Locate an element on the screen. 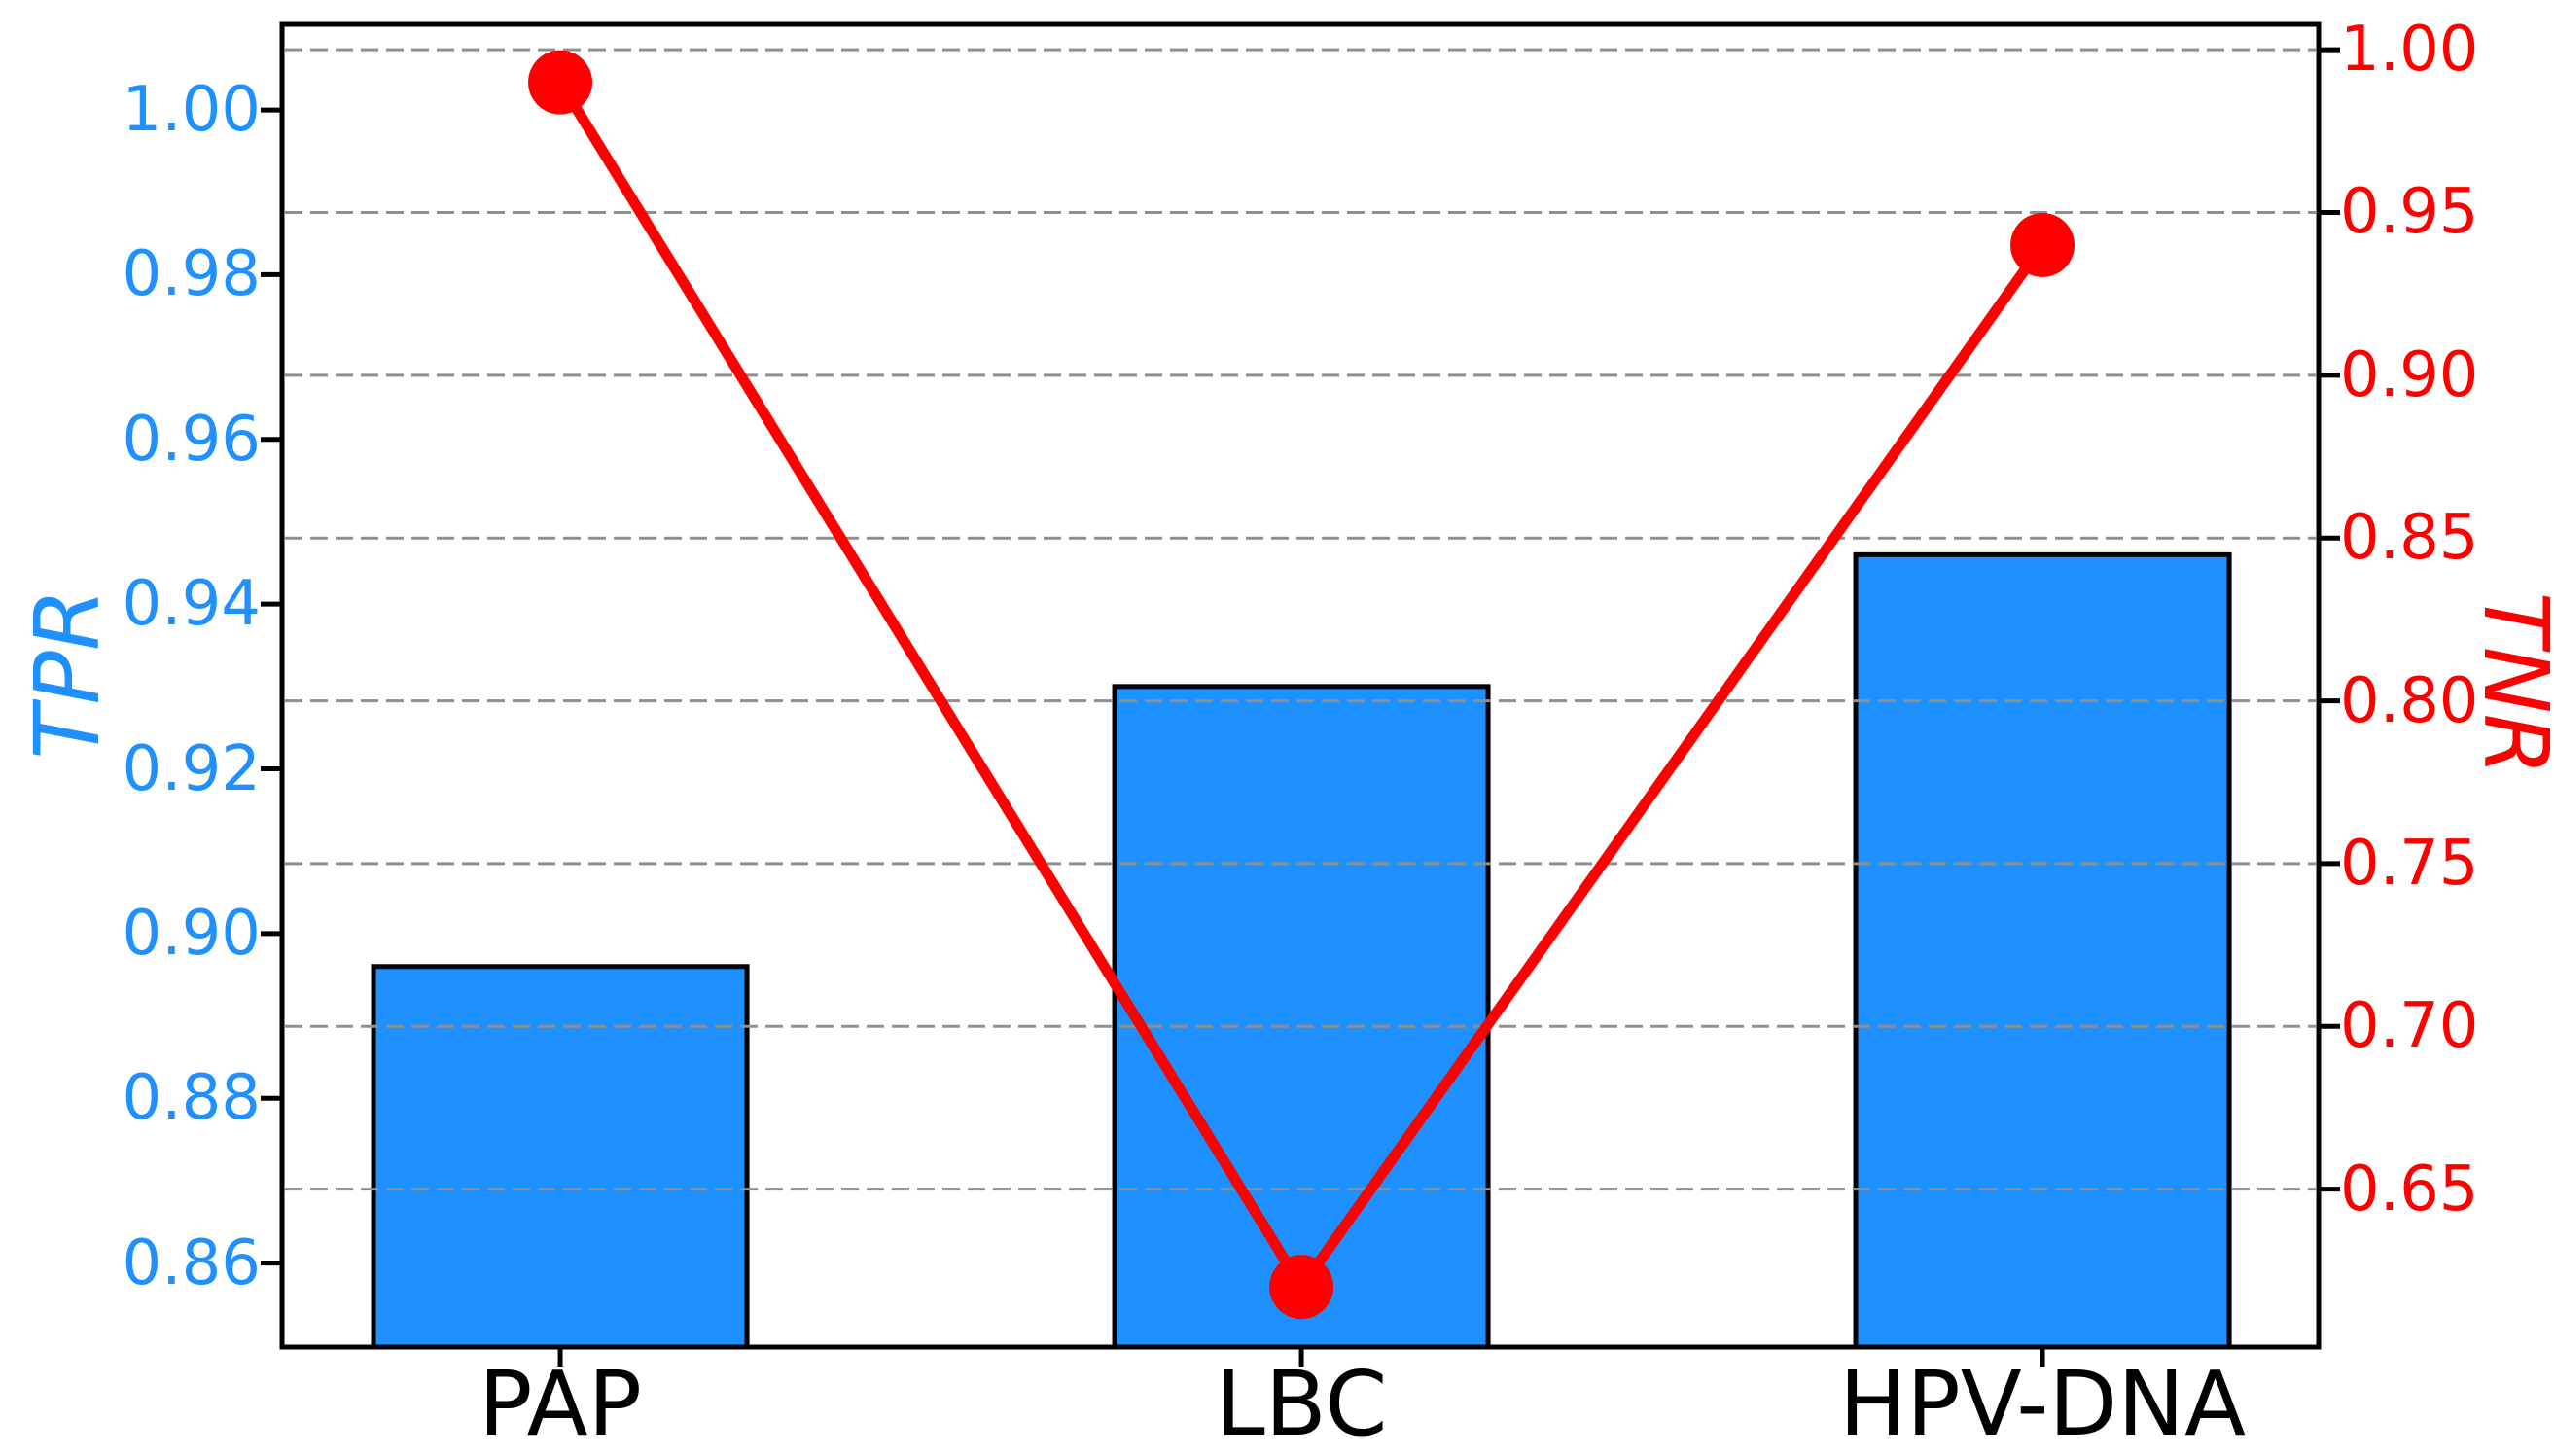  left-tick-label-0.88: 0.88 is located at coordinates (192, 1098).